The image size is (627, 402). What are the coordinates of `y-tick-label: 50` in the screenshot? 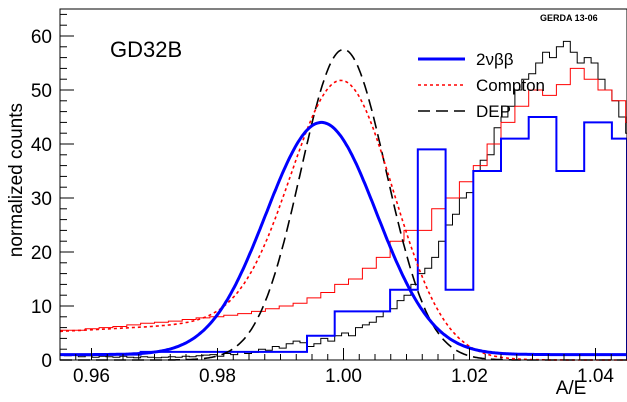 It's located at (41, 91).